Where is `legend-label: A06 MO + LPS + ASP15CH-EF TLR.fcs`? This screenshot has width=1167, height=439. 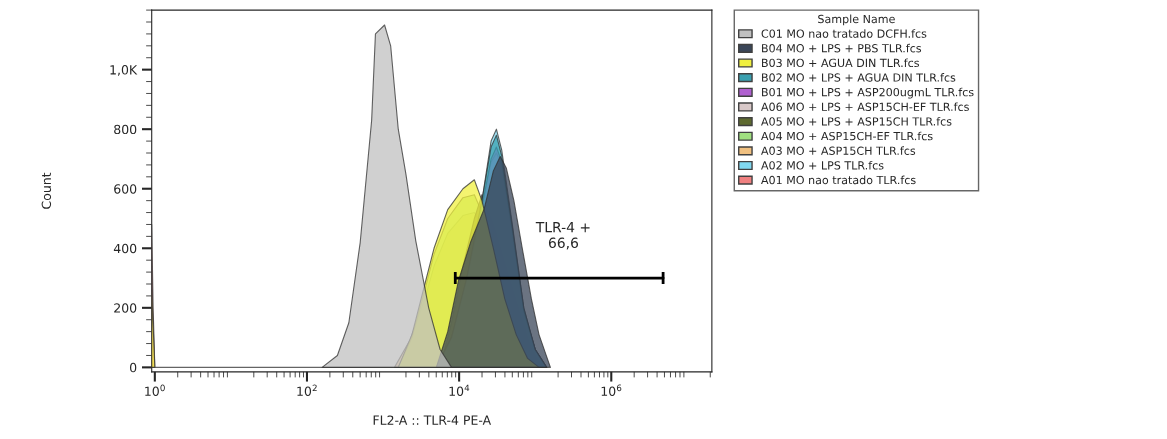 legend-label: A06 MO + LPS + ASP15CH-EF TLR.fcs is located at coordinates (865, 106).